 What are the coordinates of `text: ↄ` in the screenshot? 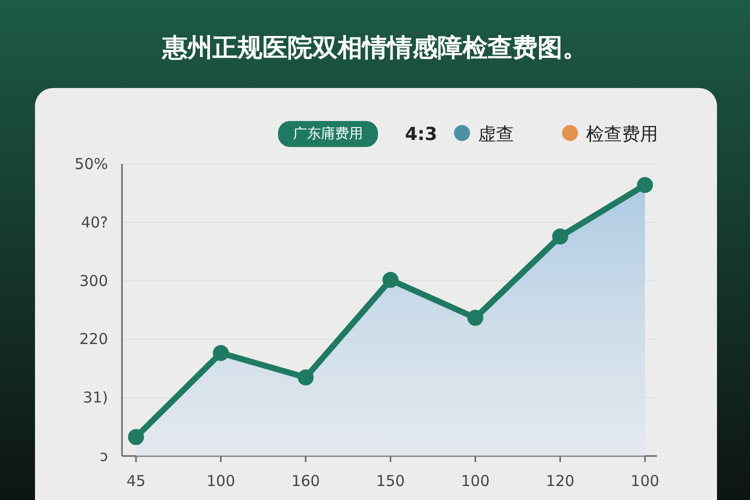 It's located at (104, 456).